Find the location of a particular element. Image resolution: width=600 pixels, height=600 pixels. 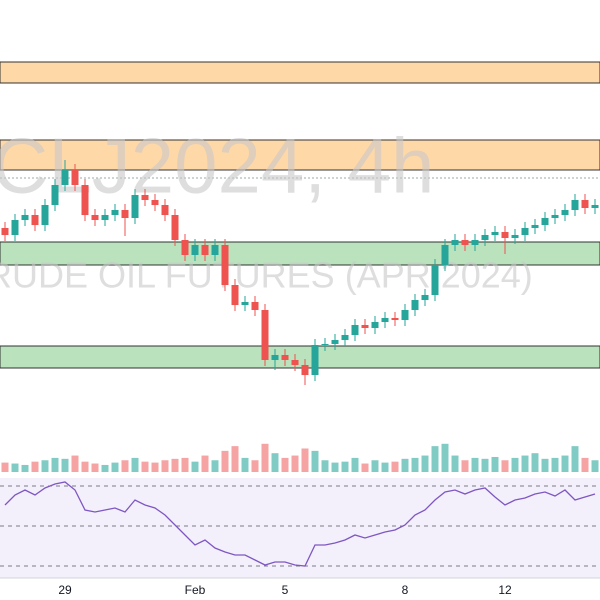

x-tick-label: 8 is located at coordinates (405, 590).